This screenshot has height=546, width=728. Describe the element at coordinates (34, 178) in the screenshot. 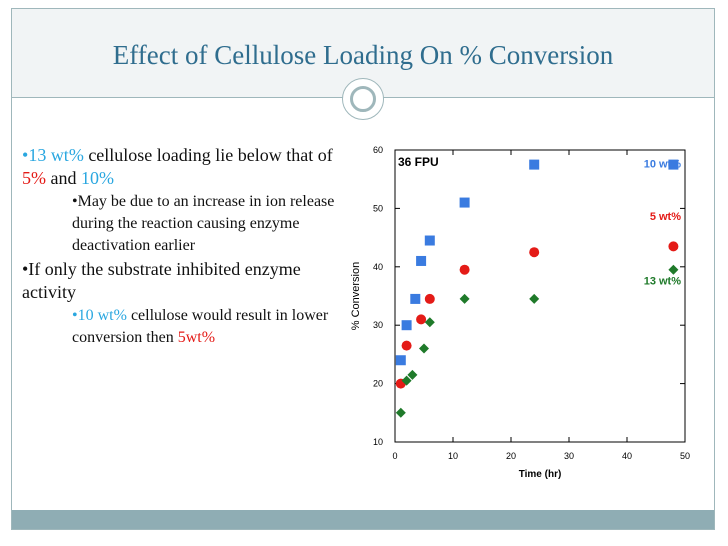

I see `bullet-5pct: 5%` at that location.